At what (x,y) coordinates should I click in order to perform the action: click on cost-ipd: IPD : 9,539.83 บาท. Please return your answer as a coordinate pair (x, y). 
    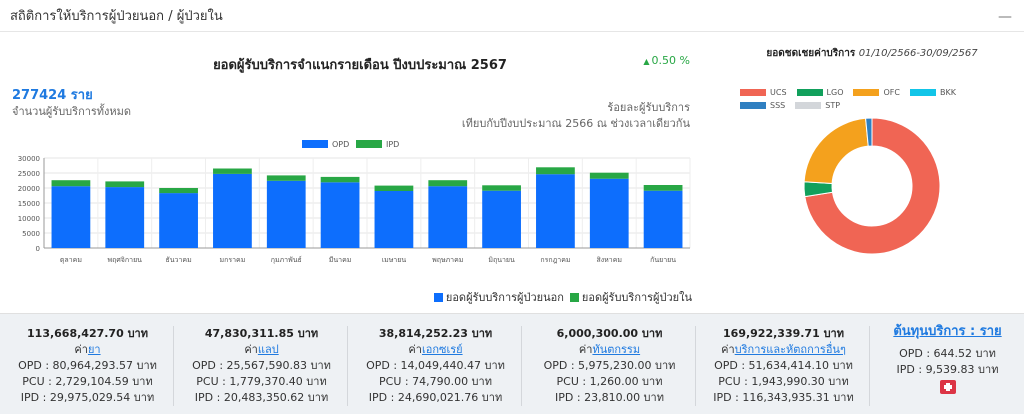
    Looking at the image, I should click on (947, 369).